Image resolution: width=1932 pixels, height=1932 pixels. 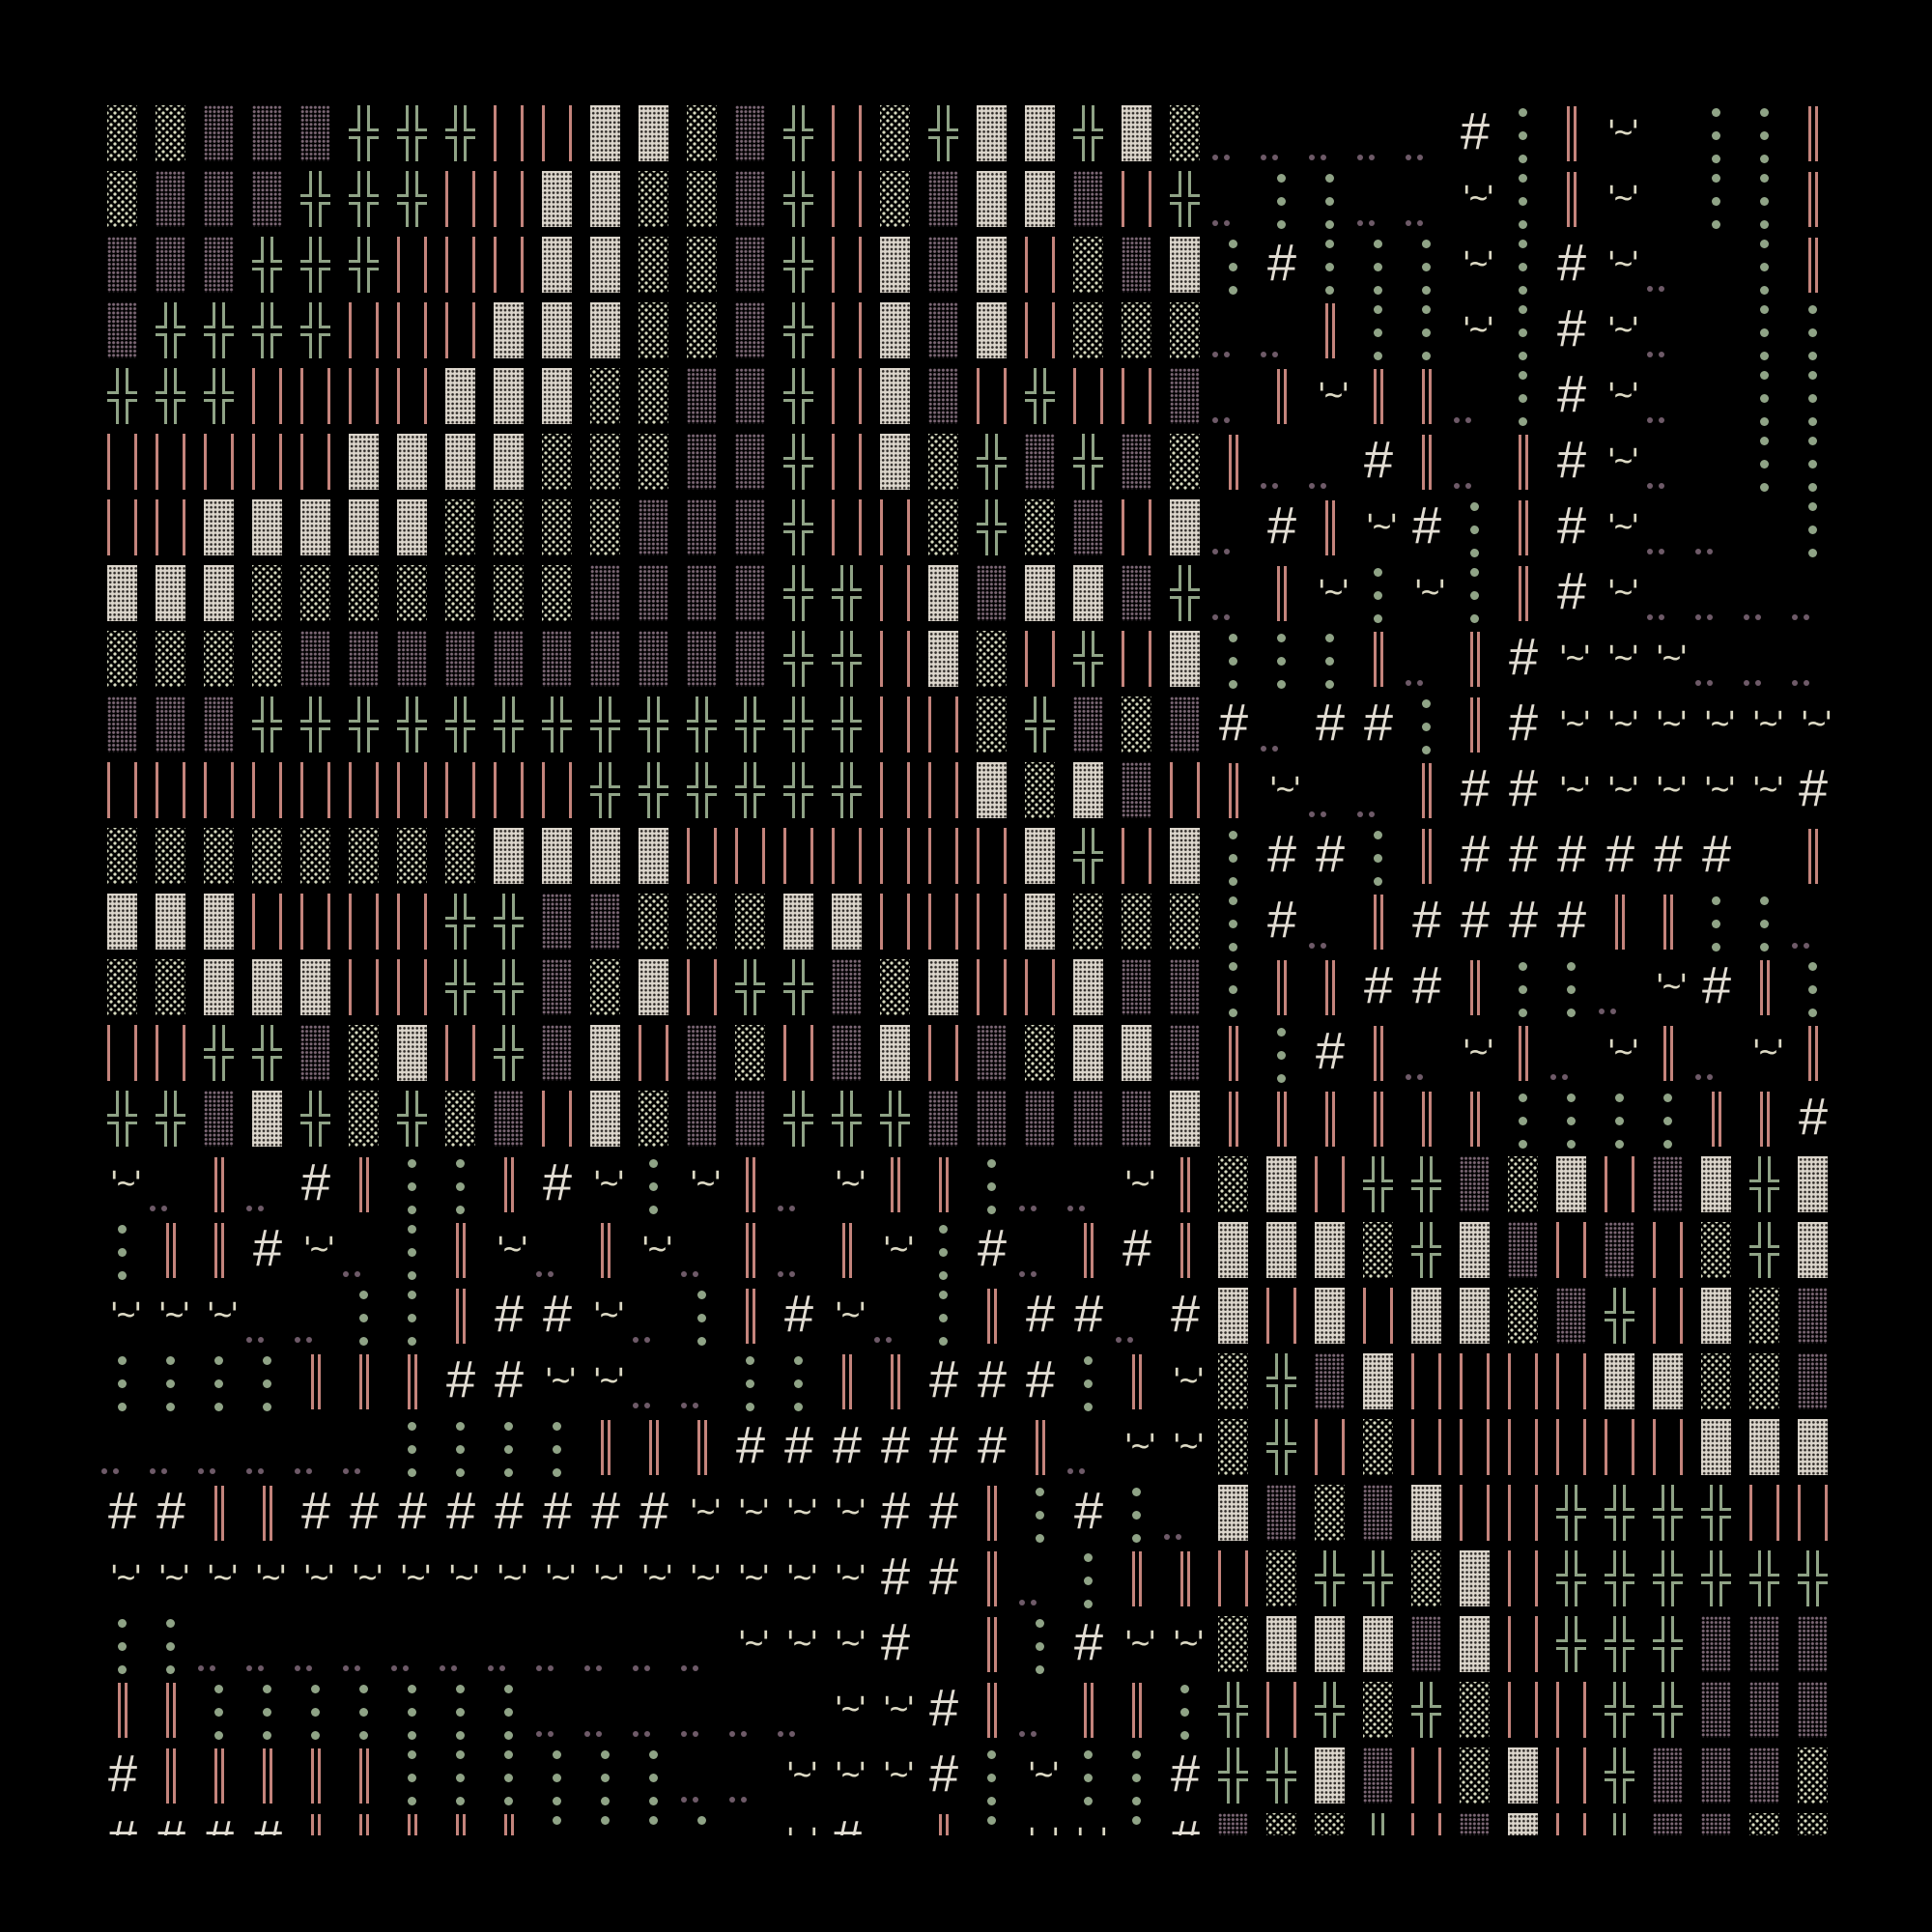 What do you see at coordinates (1716, 1445) in the screenshot?
I see `cream-block` at bounding box center [1716, 1445].